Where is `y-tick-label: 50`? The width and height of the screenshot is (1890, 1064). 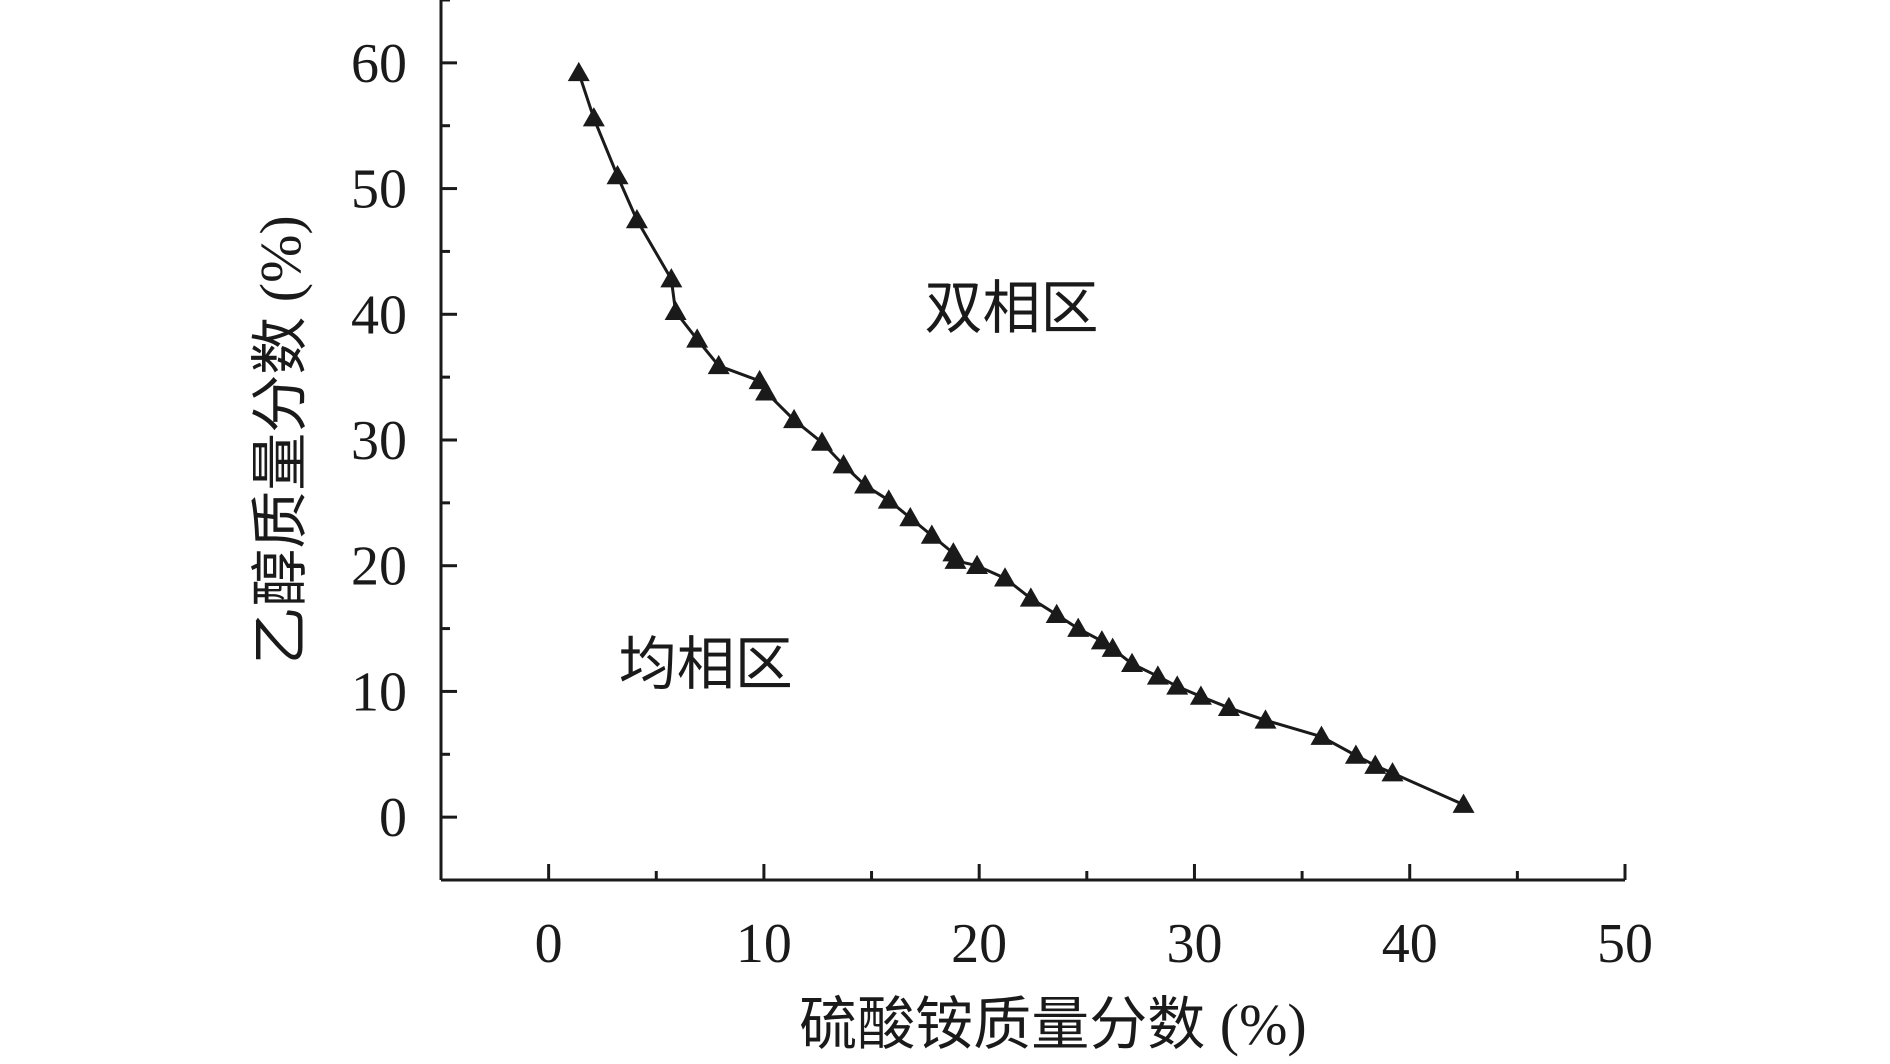 y-tick-label: 50 is located at coordinates (379, 190).